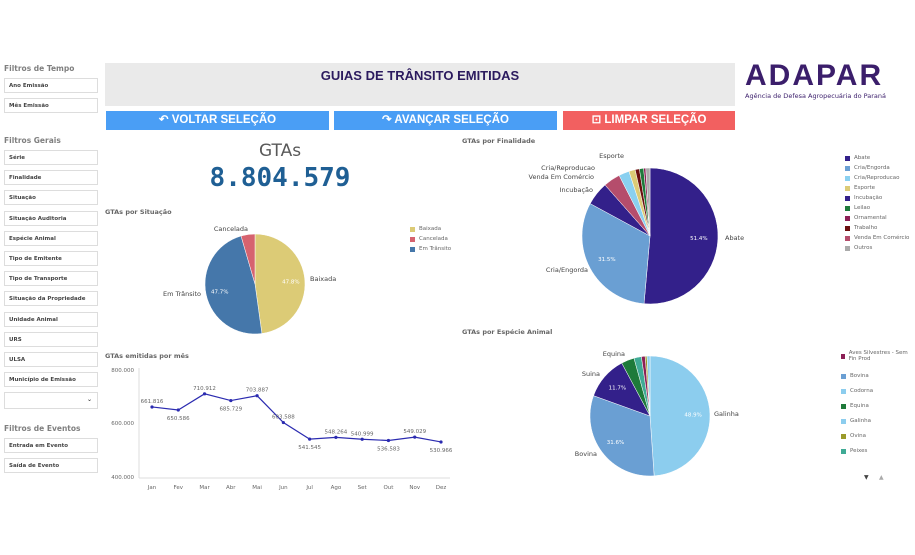 The height and width of the screenshot is (555, 915). Describe the element at coordinates (182, 294) in the screenshot. I see `slice-label: Em Trânsito` at that location.